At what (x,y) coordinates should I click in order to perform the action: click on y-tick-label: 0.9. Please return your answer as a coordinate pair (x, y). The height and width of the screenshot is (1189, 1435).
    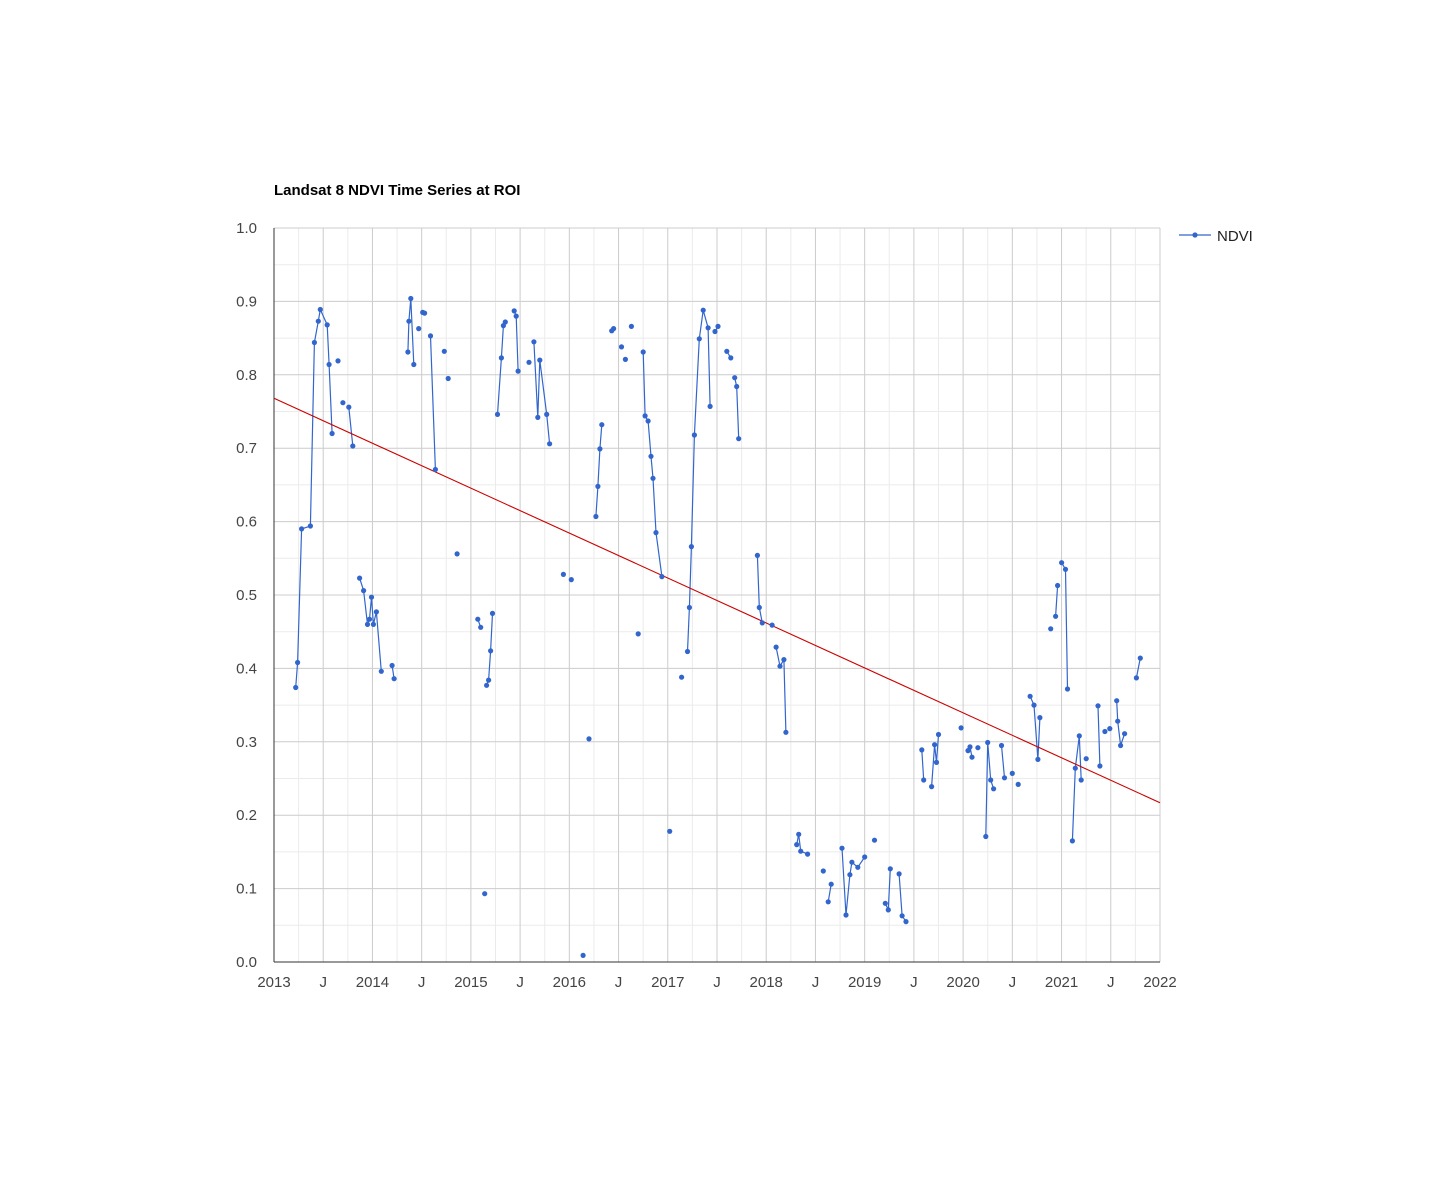
    Looking at the image, I should click on (246, 301).